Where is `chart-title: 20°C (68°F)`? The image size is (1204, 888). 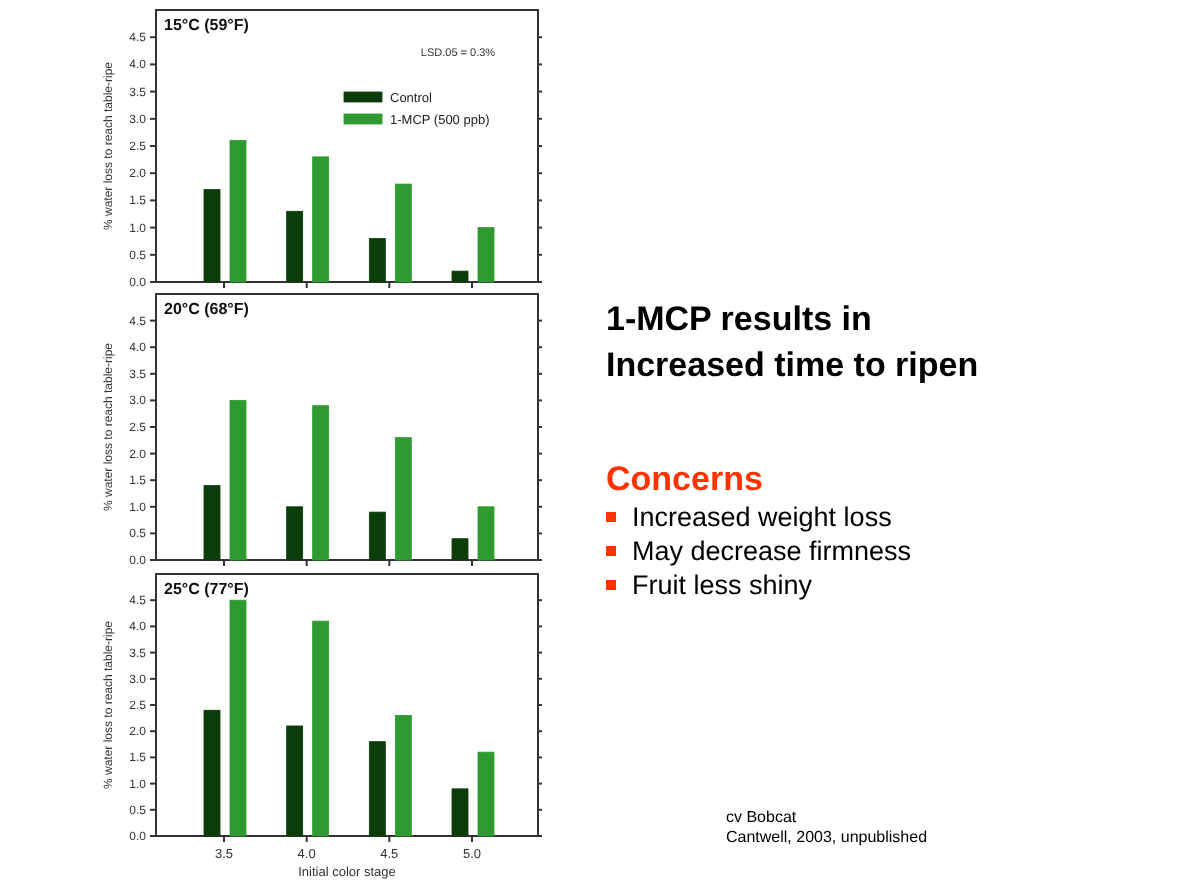 chart-title: 20°C (68°F) is located at coordinates (207, 309).